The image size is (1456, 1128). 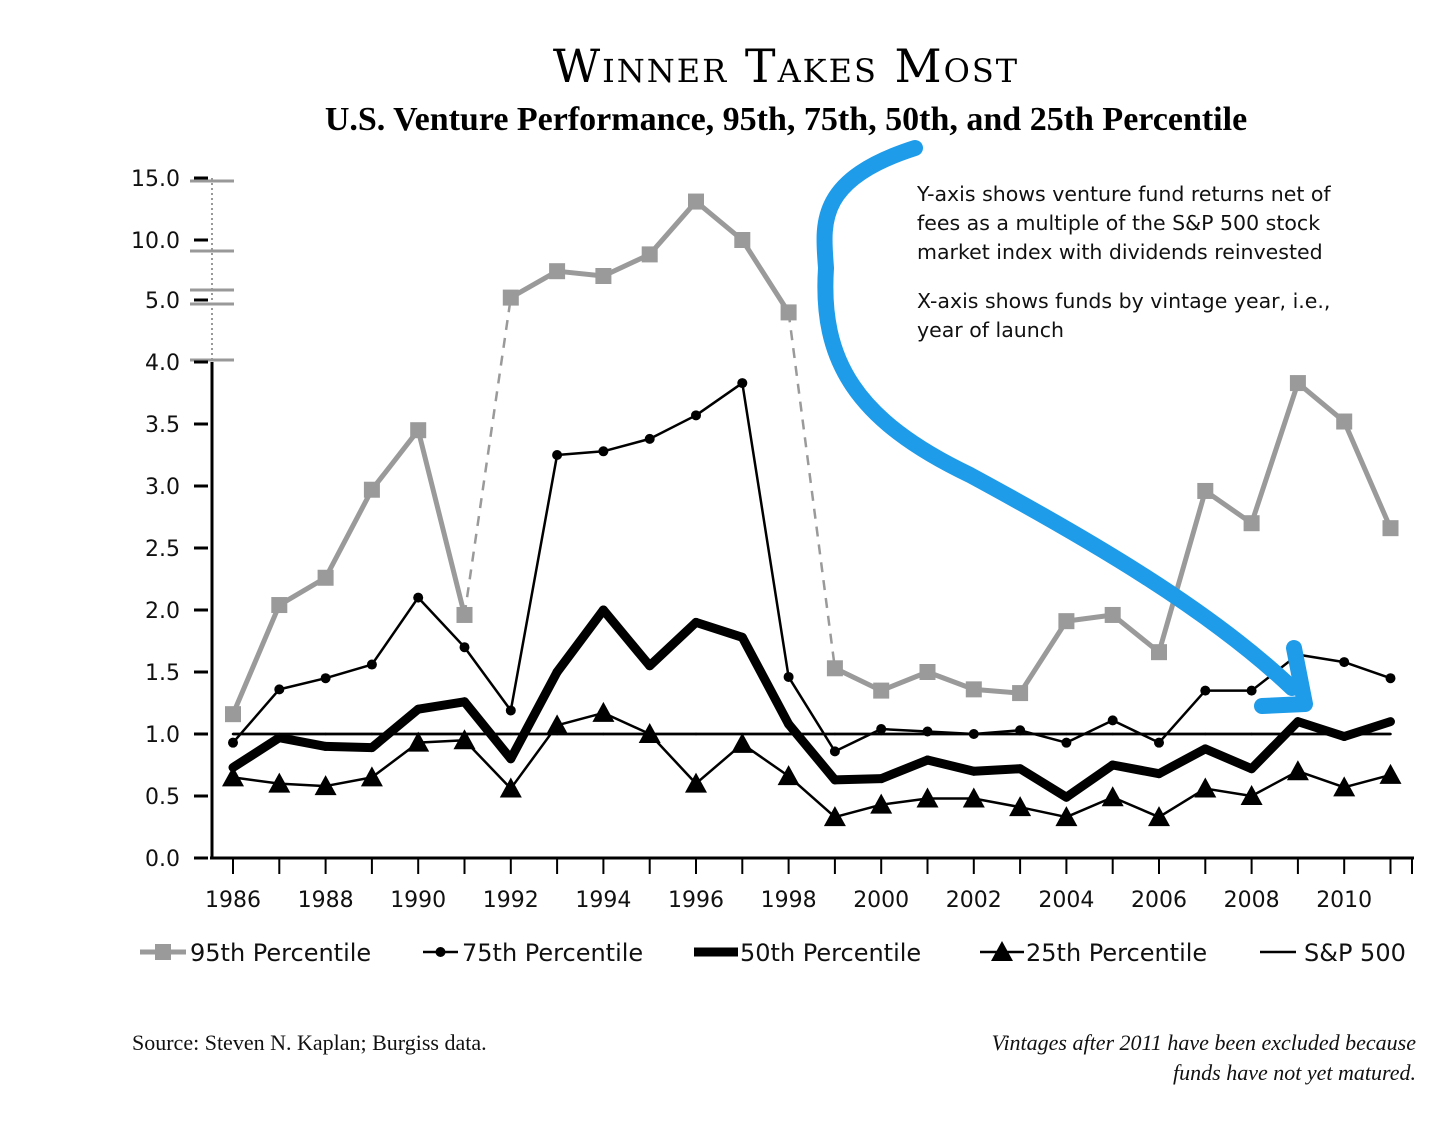 What do you see at coordinates (1066, 900) in the screenshot?
I see `x-tick-label: 2004` at bounding box center [1066, 900].